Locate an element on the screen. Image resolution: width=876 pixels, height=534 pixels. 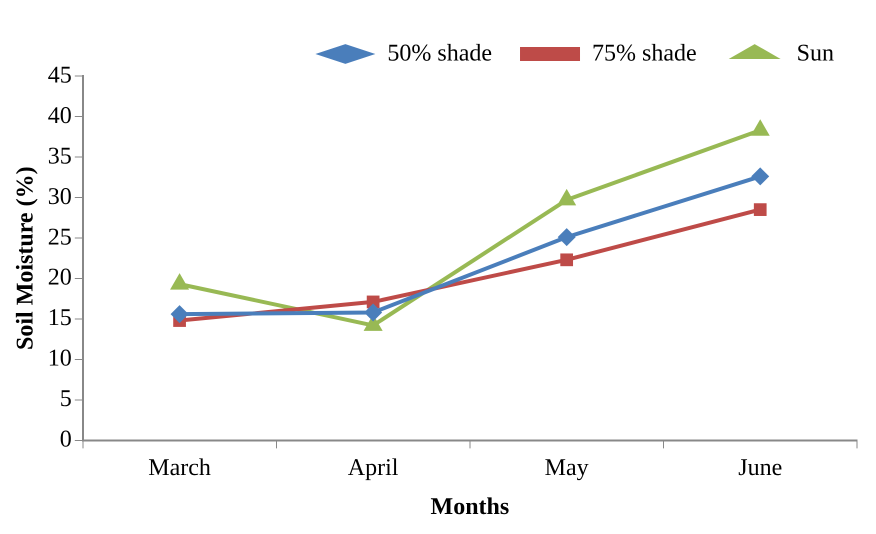
y-tick-label: 15 is located at coordinates (60, 318).